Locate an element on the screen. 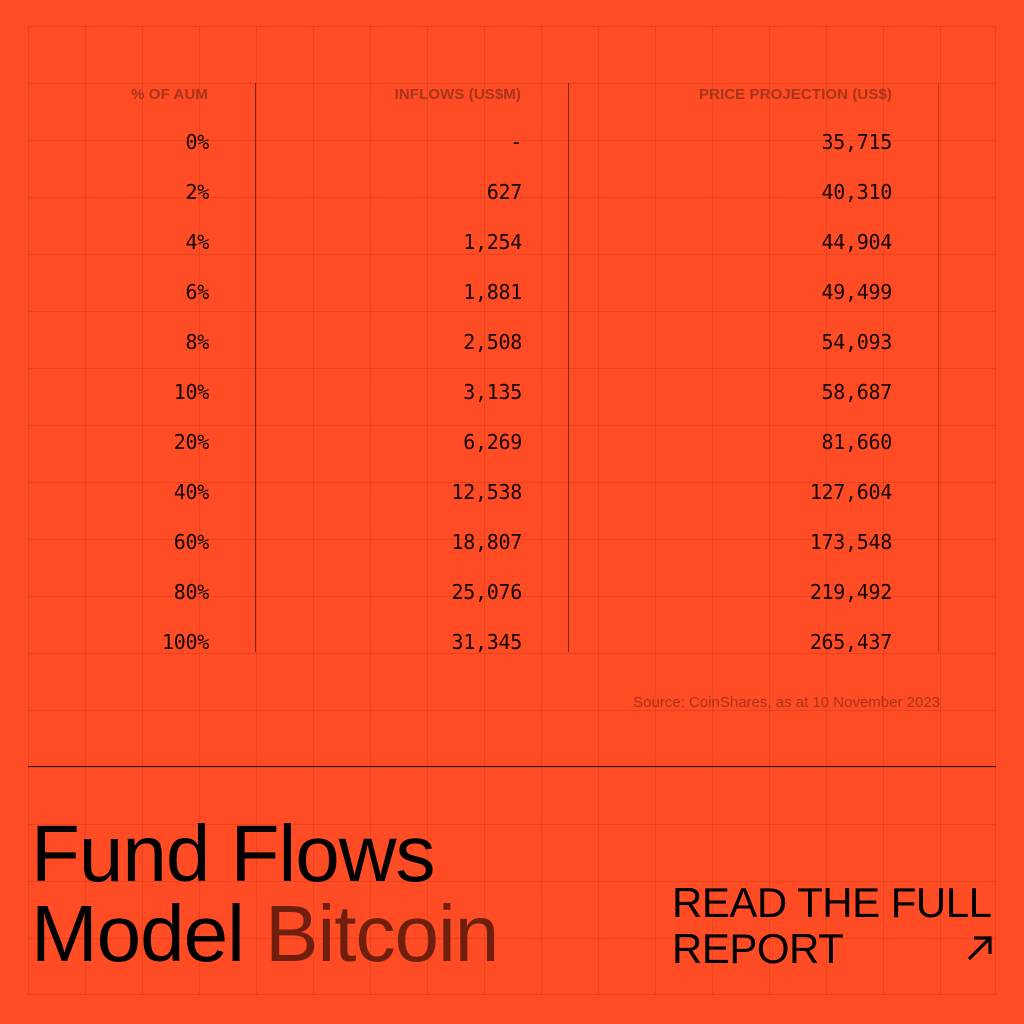 The width and height of the screenshot is (1024, 1024). table-row: 20% 6,269 81,660 is located at coordinates (512, 443).